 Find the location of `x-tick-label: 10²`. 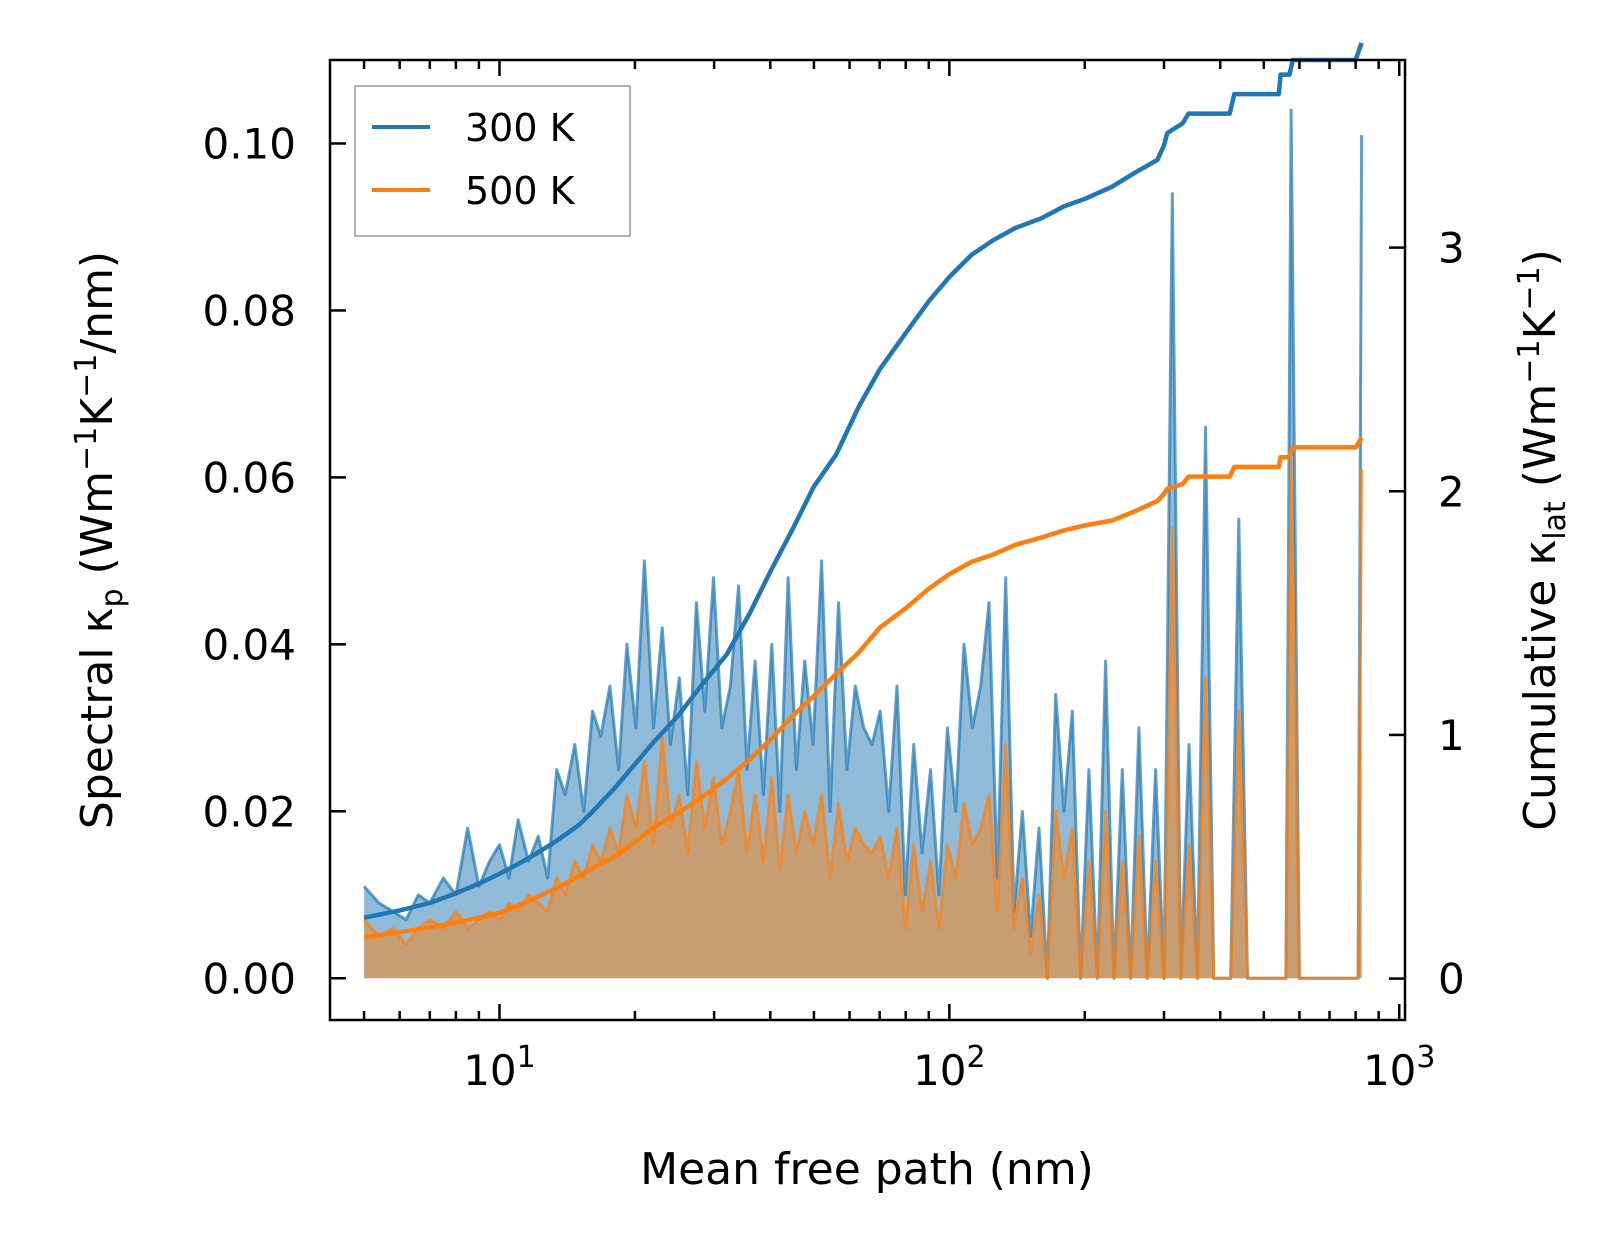

x-tick-label: 10² is located at coordinates (949, 1067).